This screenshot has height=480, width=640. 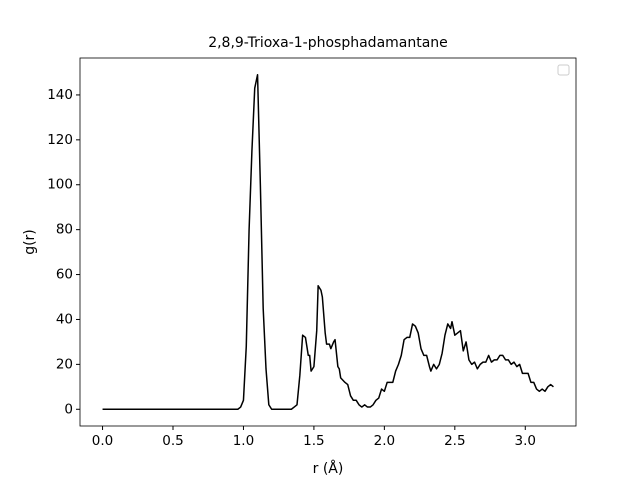 What do you see at coordinates (60, 185) in the screenshot?
I see `y-tick-label: 100` at bounding box center [60, 185].